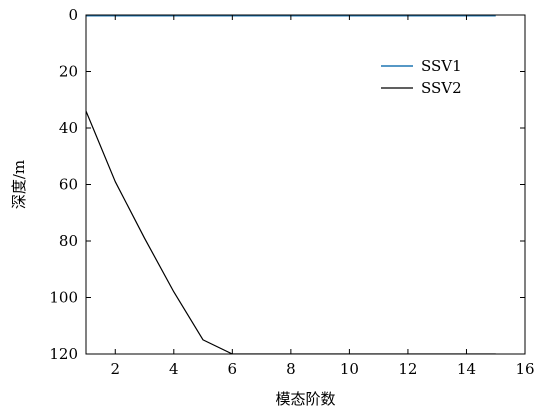  What do you see at coordinates (68, 241) in the screenshot?
I see `y-tick-label: 80` at bounding box center [68, 241].